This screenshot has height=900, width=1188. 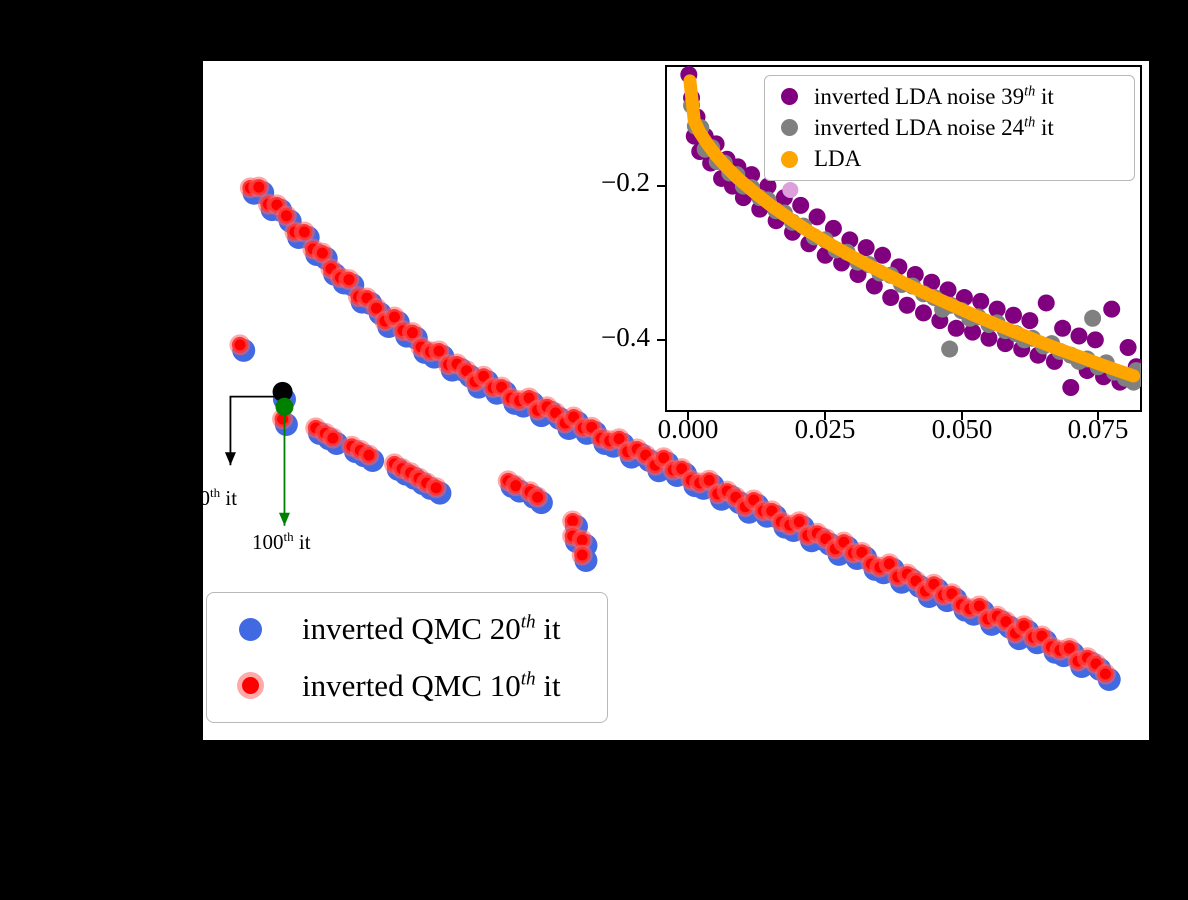 What do you see at coordinates (957, 159) in the screenshot?
I see `legend-item-lda: LDA` at bounding box center [957, 159].